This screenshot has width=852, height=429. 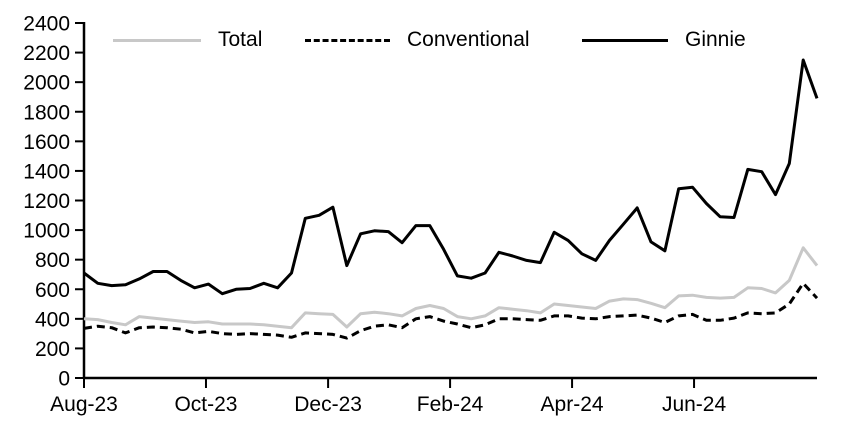 What do you see at coordinates (451, 310) in the screenshot?
I see `conventional-series-line` at bounding box center [451, 310].